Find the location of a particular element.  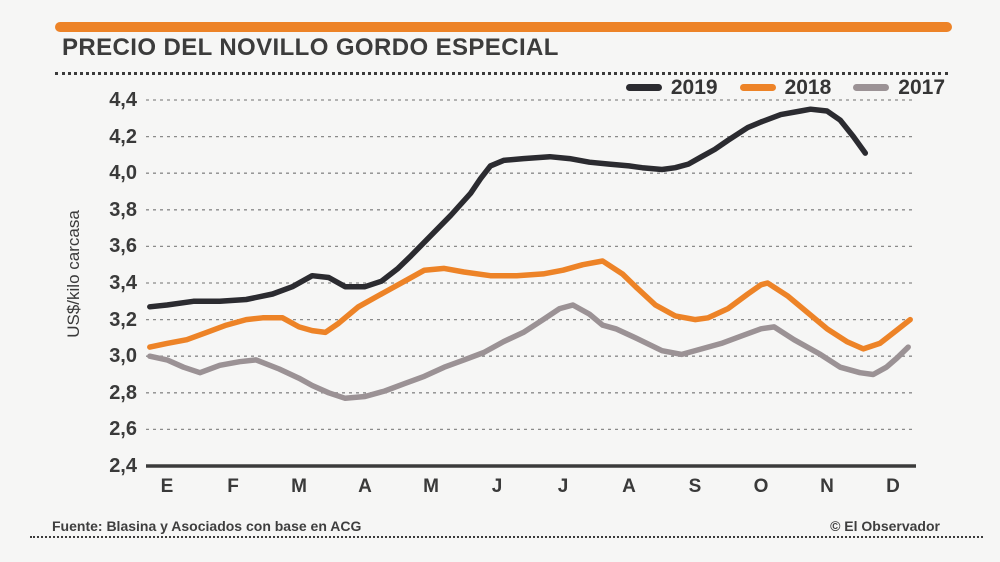

y-tick-3,0: 3,0 is located at coordinates (123, 356).